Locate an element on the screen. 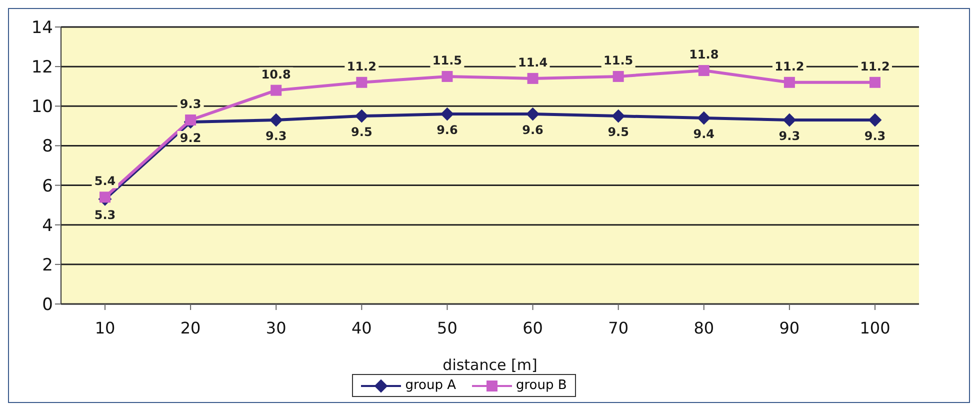 The height and width of the screenshot is (413, 980). y-tick-label: 14 is located at coordinates (42, 28).